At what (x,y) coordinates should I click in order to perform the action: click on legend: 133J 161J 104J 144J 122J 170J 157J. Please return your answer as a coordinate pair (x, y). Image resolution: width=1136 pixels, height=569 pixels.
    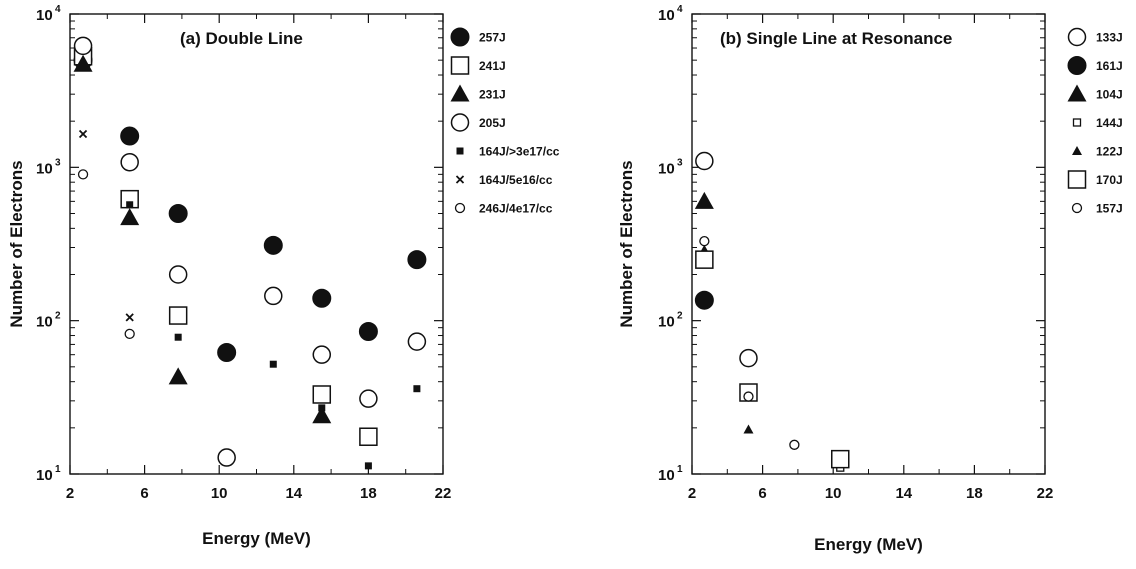
    Looking at the image, I should click on (1095, 121).